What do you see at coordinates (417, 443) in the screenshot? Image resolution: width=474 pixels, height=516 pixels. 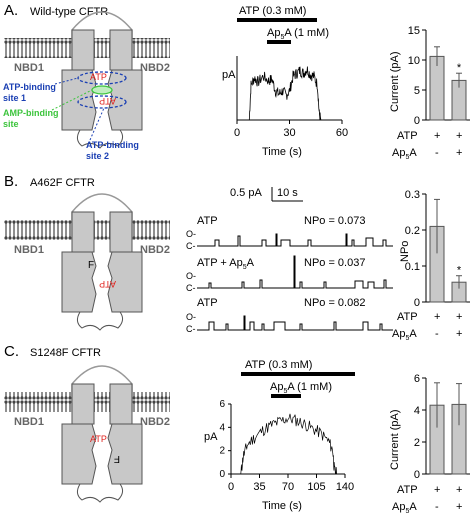 I see `y-tick-label: 2` at bounding box center [417, 443].